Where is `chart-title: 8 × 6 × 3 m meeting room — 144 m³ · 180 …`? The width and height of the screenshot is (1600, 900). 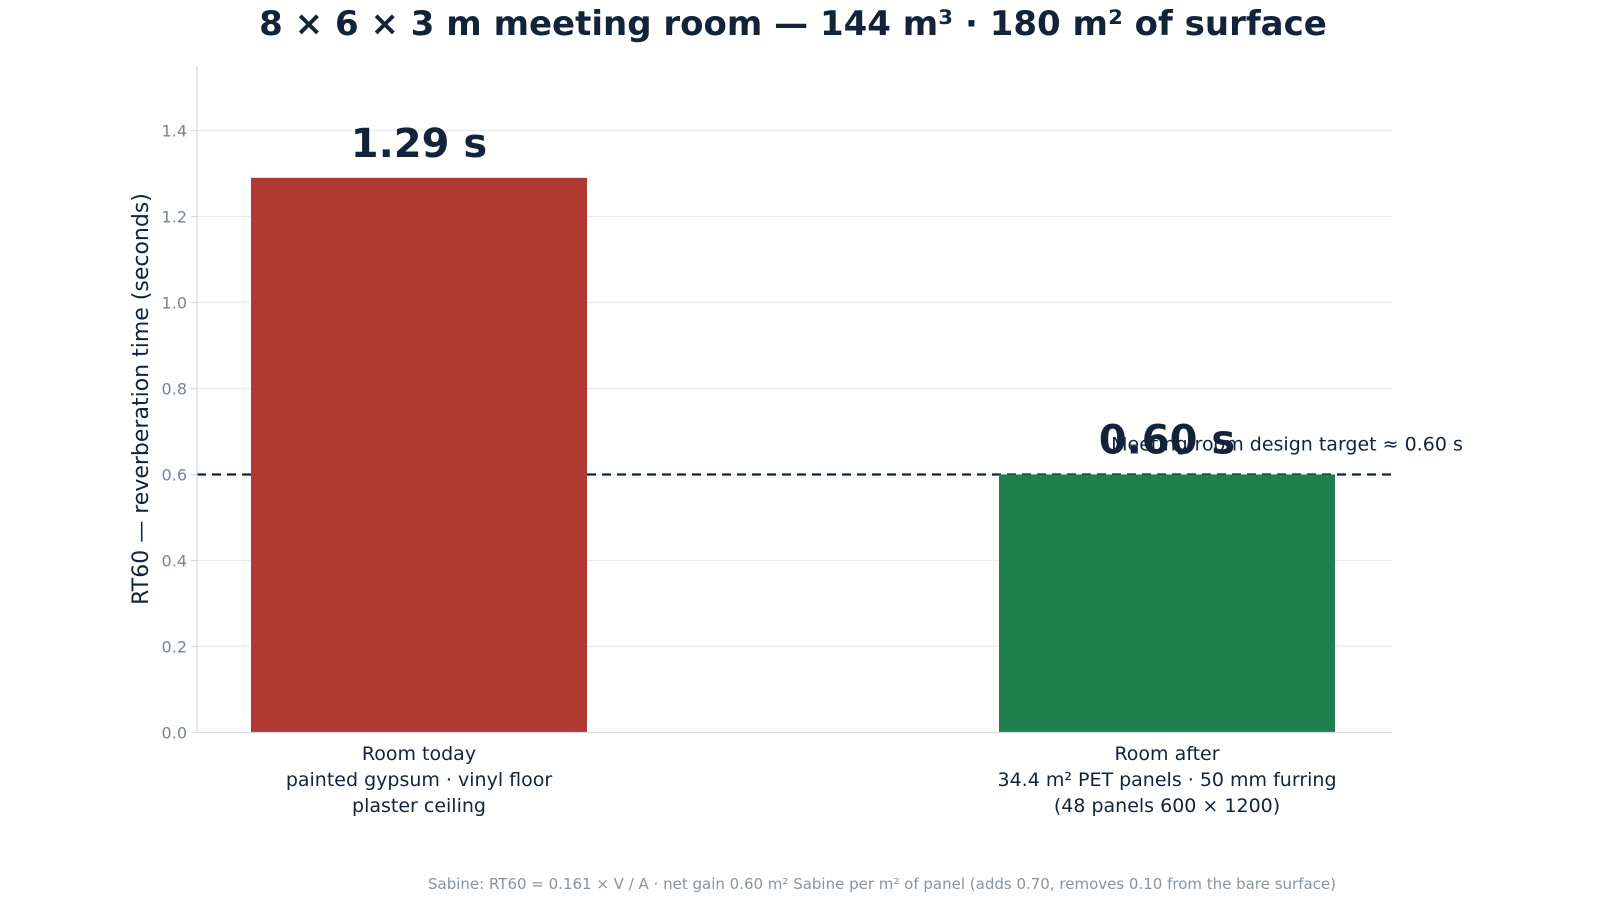 chart-title: 8 × 6 × 3 m meeting room — 144 m³ · 180 … is located at coordinates (793, 24).